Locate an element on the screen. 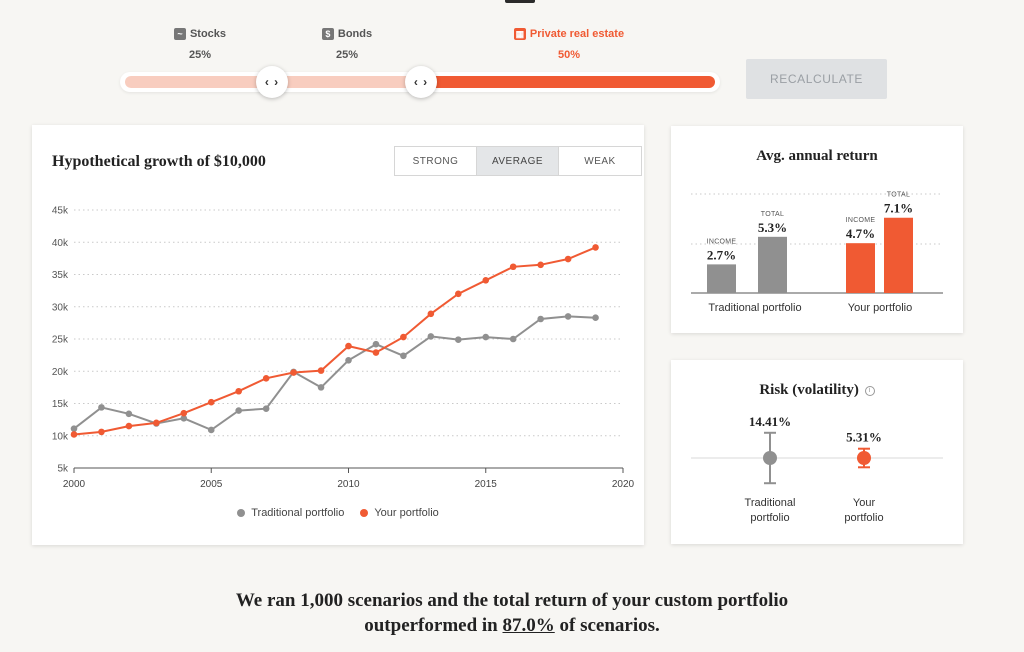 The height and width of the screenshot is (652, 1024). bar-value-label: 4.7% is located at coordinates (860, 233).